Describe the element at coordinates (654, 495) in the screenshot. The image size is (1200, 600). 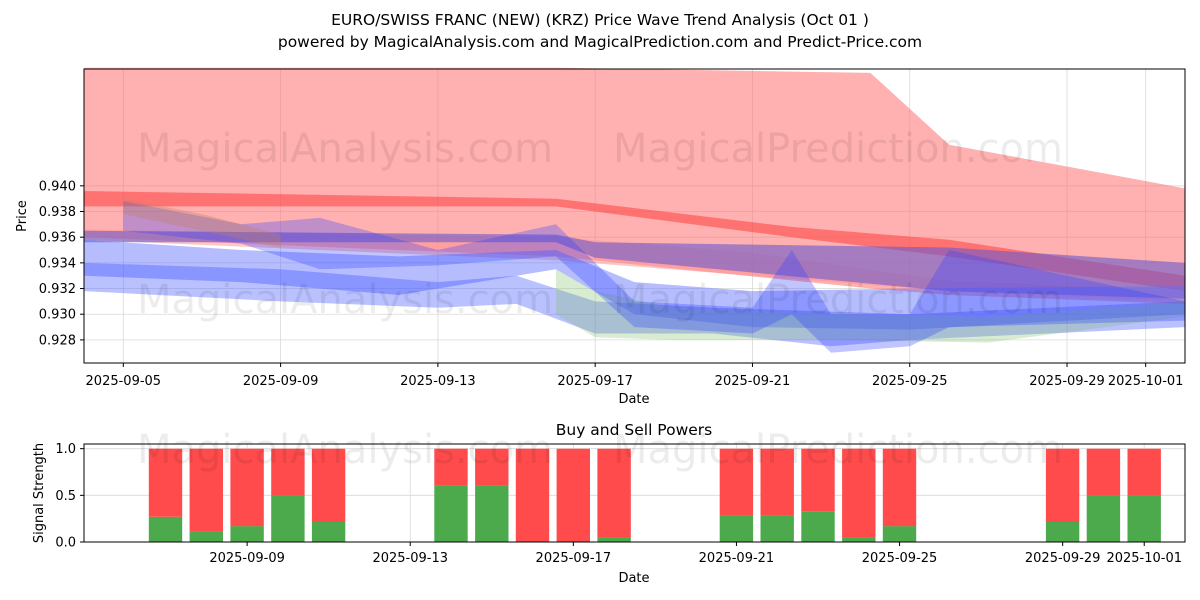
I see `signal-bars` at that location.